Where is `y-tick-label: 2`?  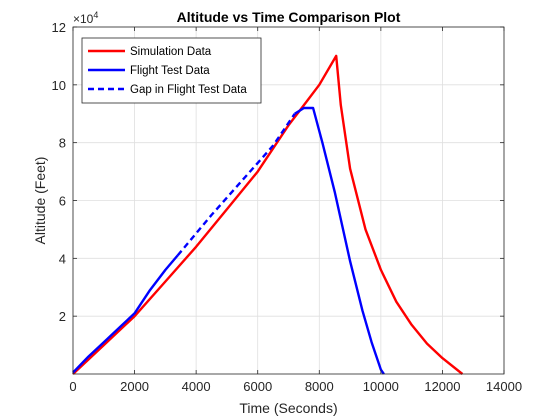
y-tick-label: 2 is located at coordinates (62, 316).